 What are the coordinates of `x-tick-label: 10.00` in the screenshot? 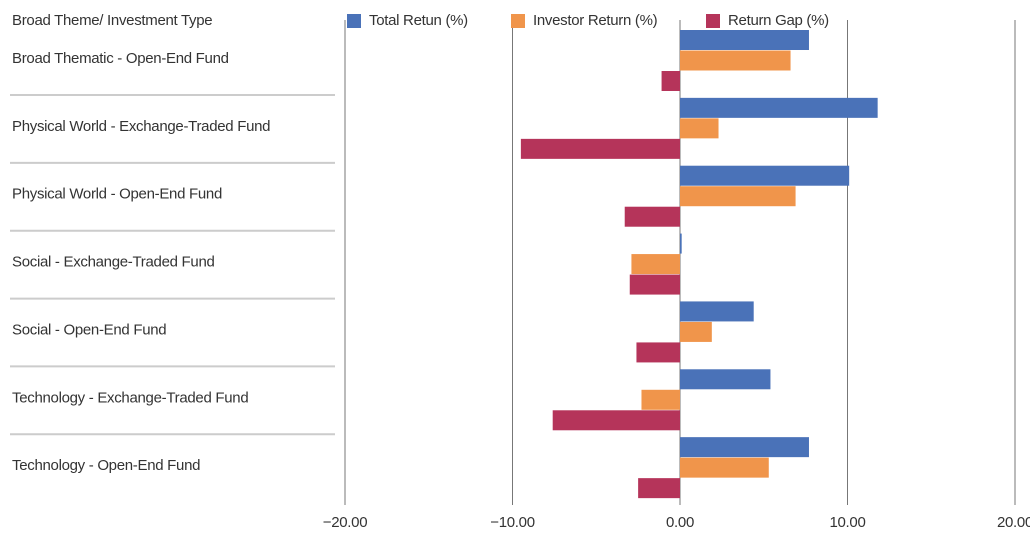 It's located at (847, 522).